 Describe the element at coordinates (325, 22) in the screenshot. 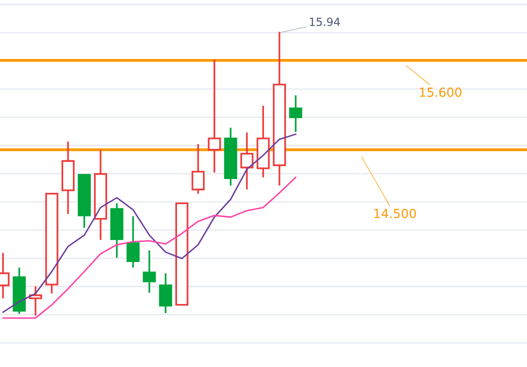

I see `text: 15.94` at that location.